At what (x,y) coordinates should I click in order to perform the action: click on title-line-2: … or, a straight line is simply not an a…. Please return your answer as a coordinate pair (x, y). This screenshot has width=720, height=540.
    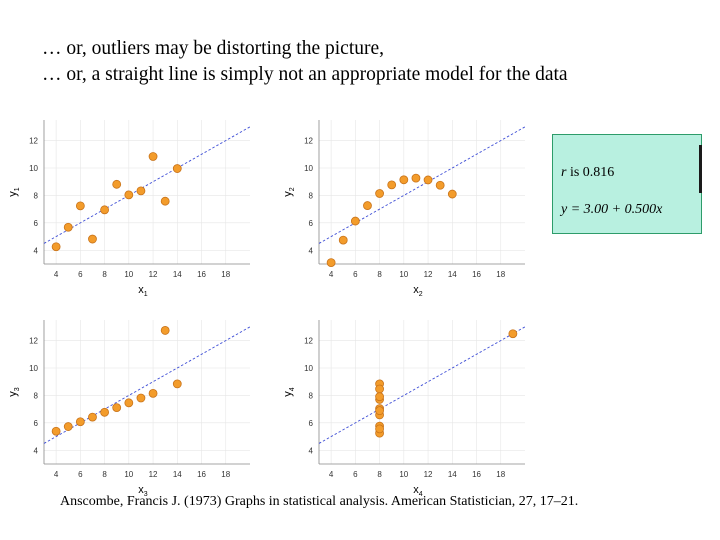
    Looking at the image, I should click on (305, 74).